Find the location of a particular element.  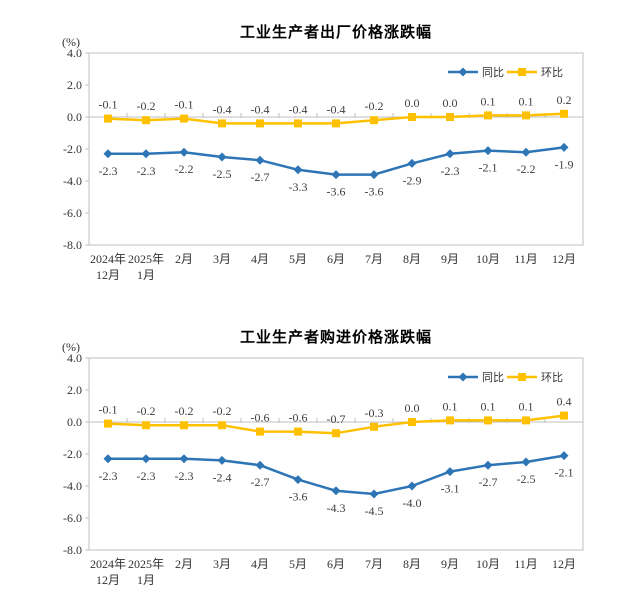

legend-mom-label: 环比 is located at coordinates (552, 72).